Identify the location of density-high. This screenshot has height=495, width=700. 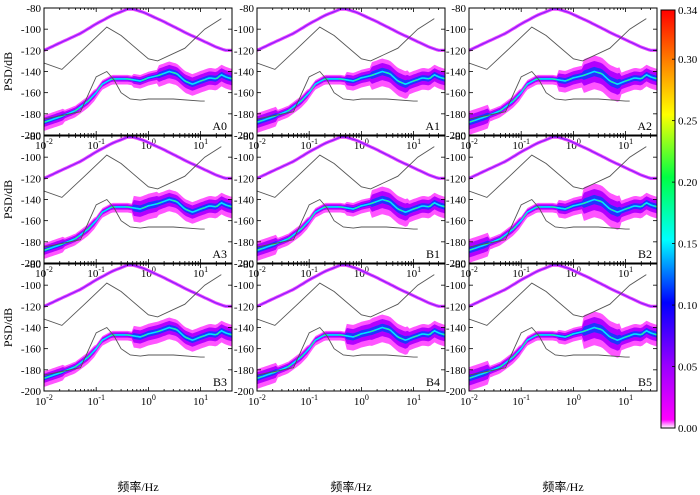
(351, 96).